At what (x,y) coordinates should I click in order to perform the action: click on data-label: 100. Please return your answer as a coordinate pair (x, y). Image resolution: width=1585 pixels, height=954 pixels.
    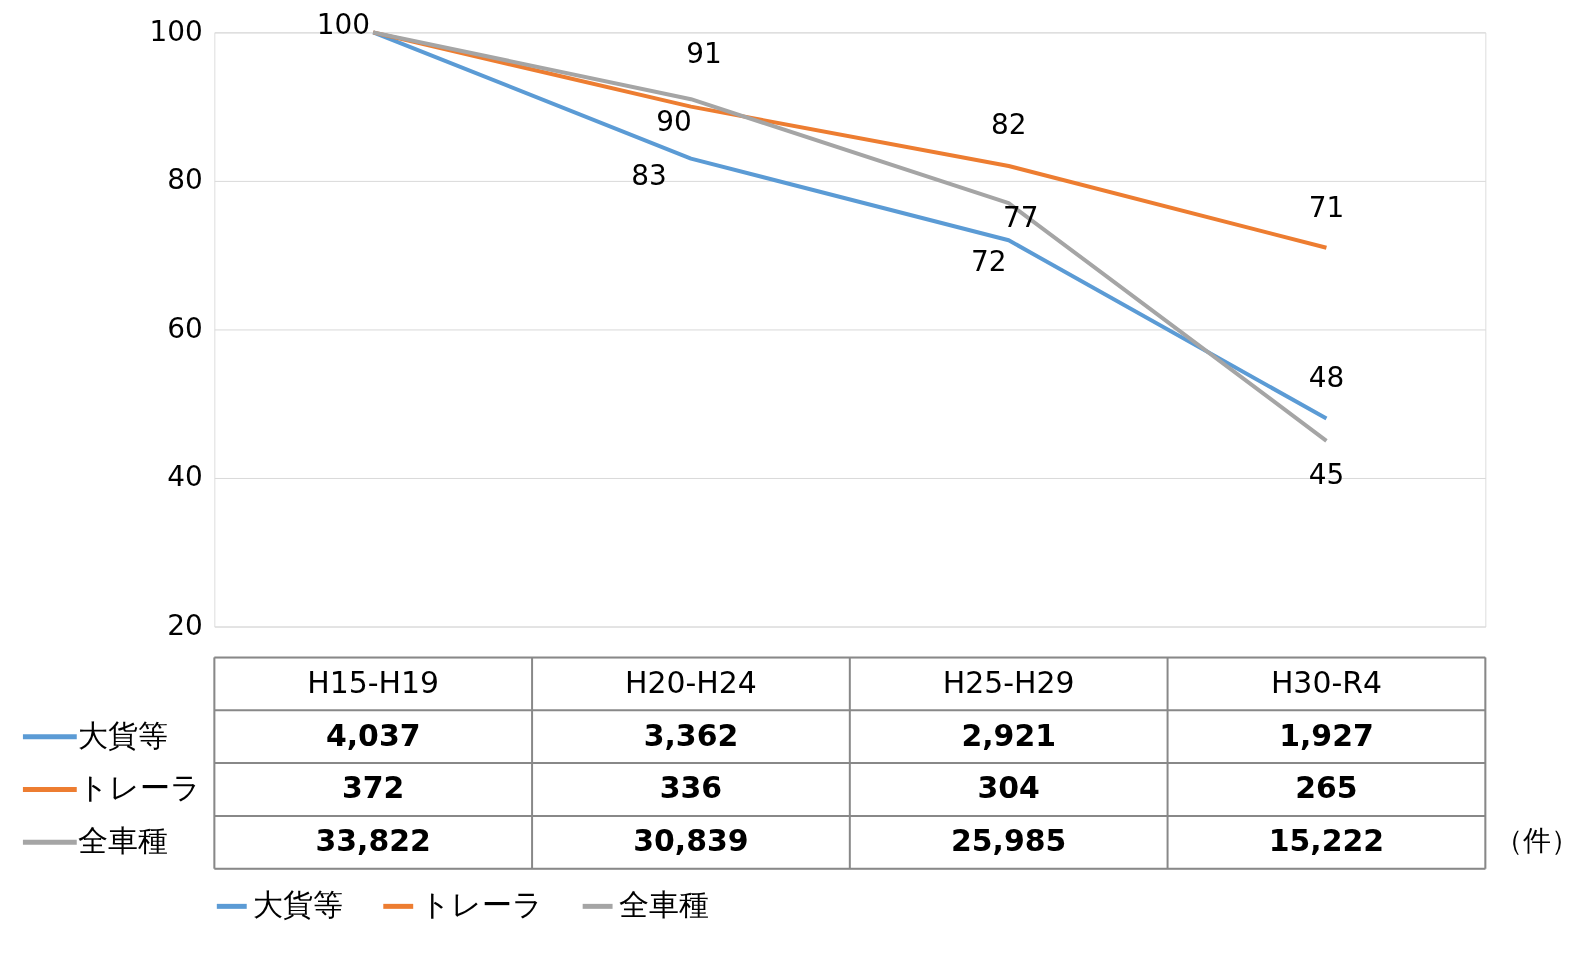
    Looking at the image, I should click on (343, 25).